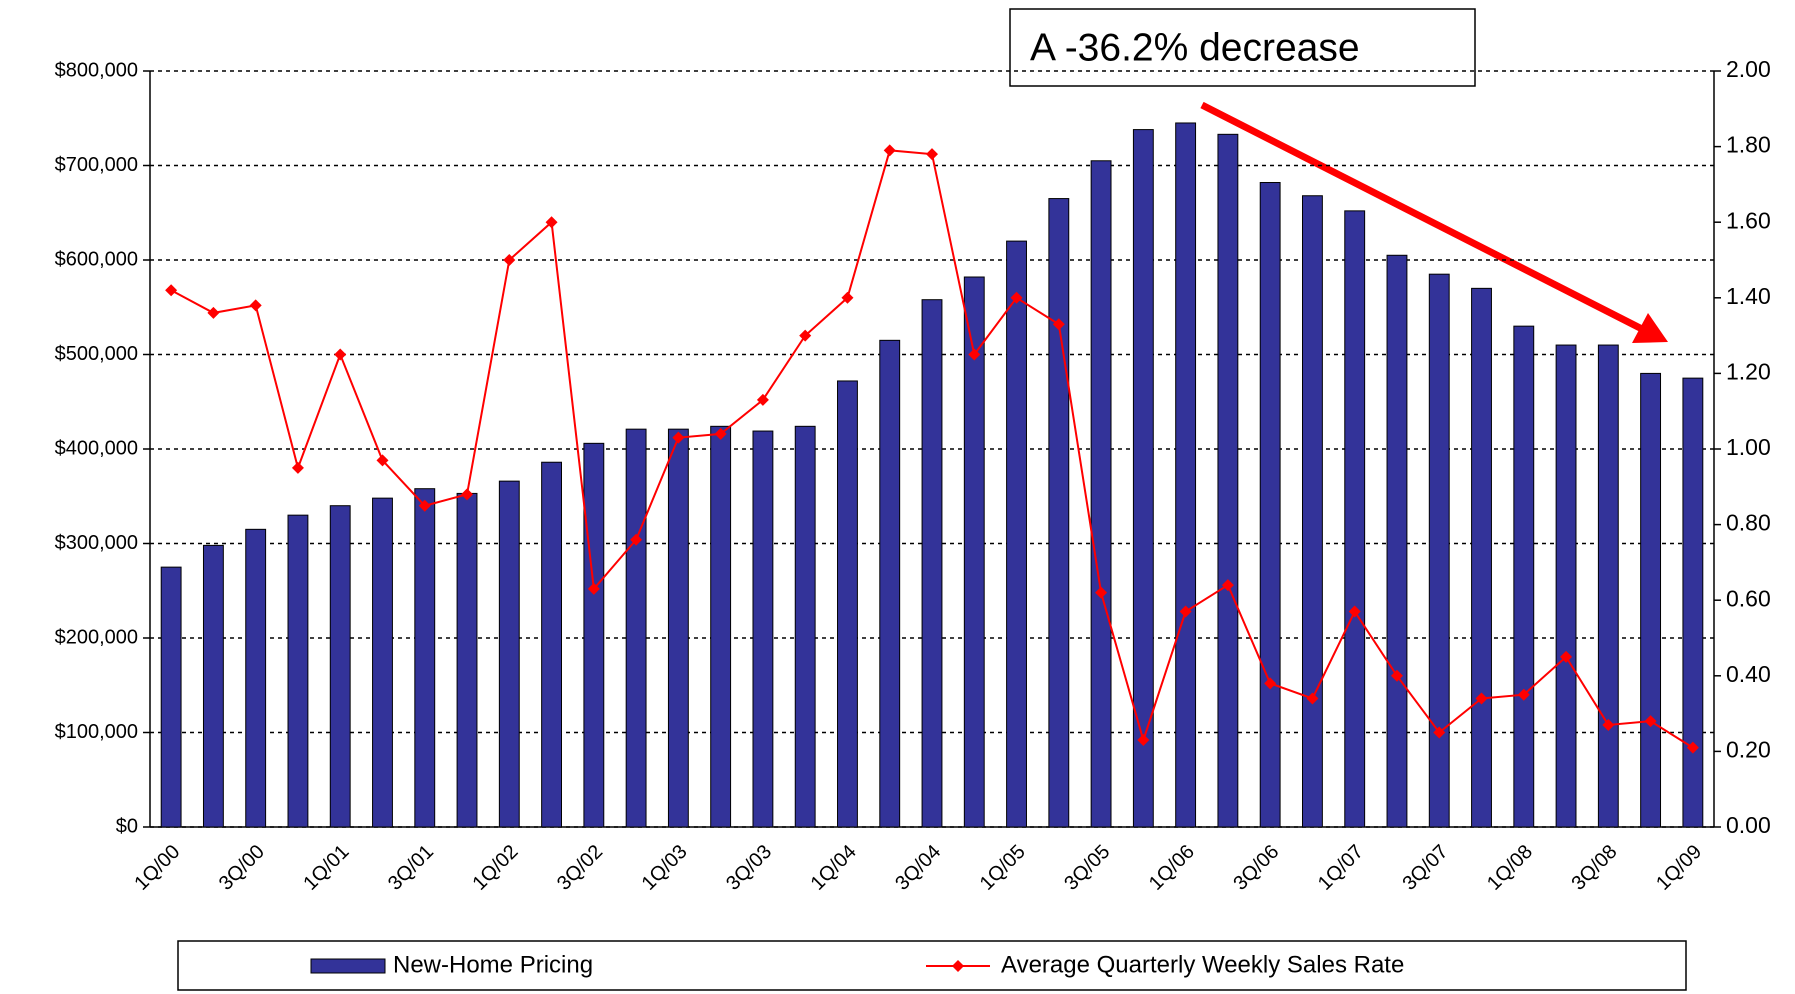 The width and height of the screenshot is (1795, 994). Describe the element at coordinates (1748, 674) in the screenshot. I see `y2-tick-label: 0.40` at that location.